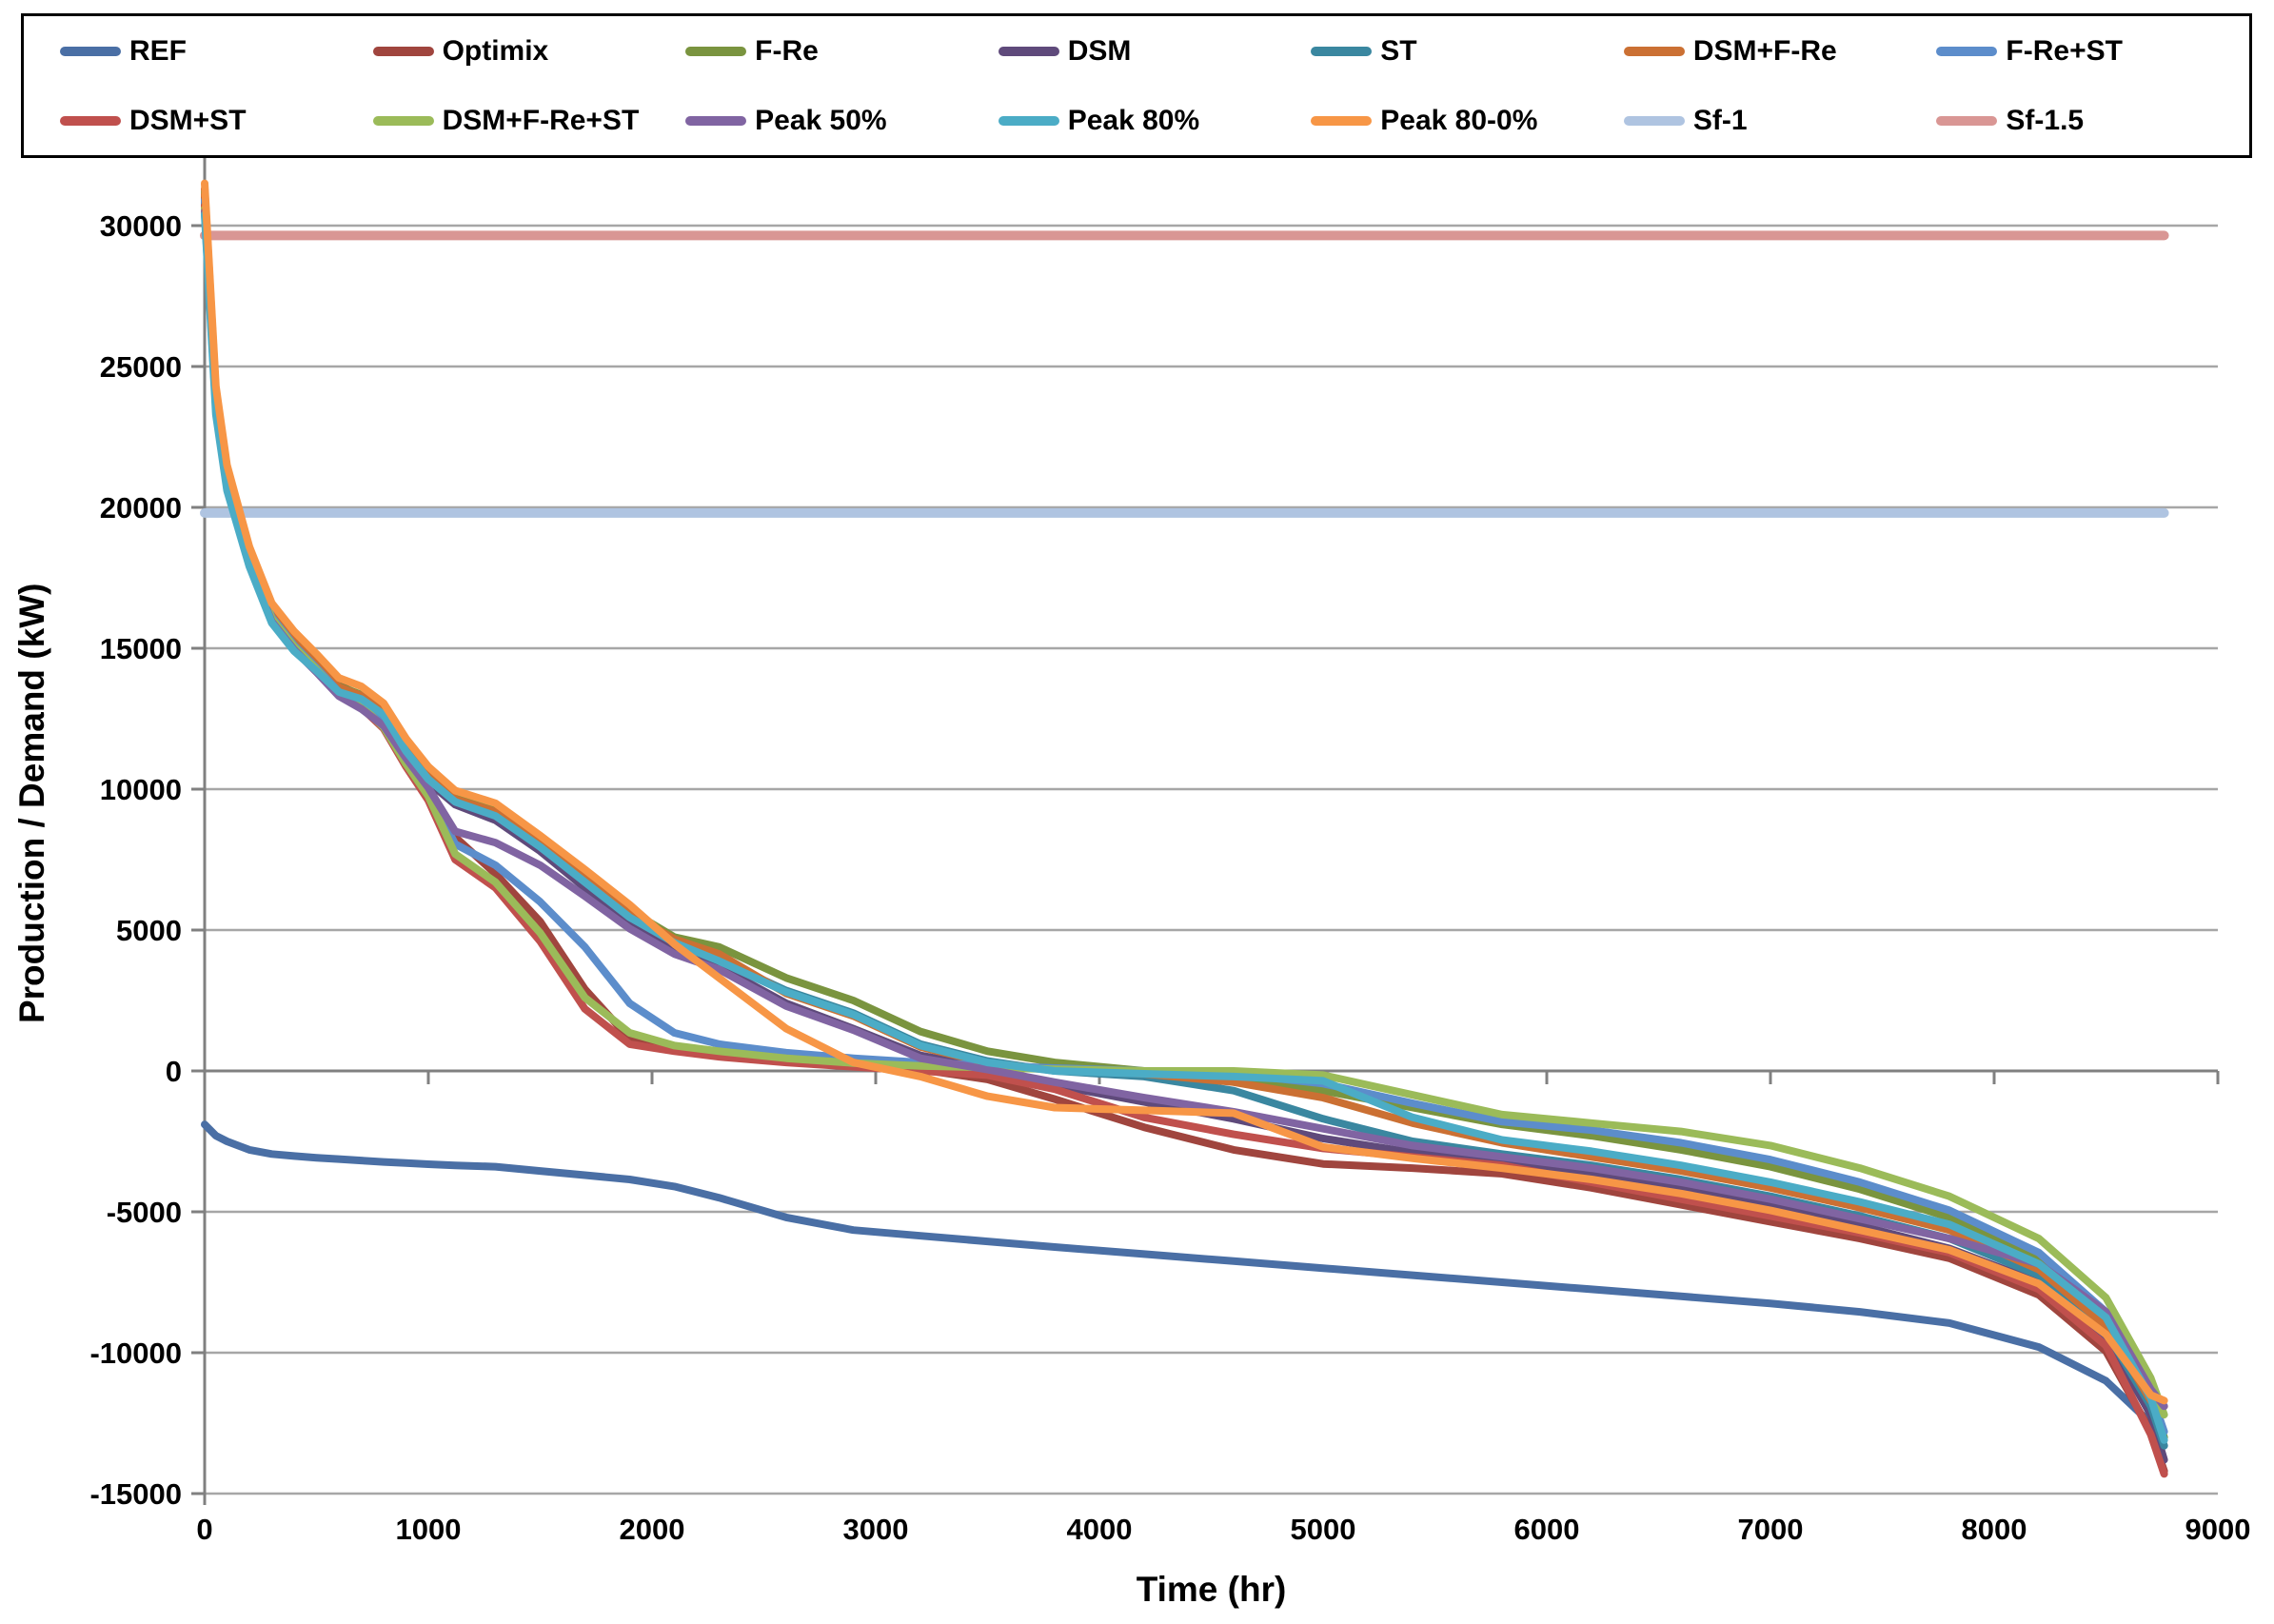 This screenshot has width=2274, height=1624. I want to click on legend-item-ref: REF, so click(216, 51).